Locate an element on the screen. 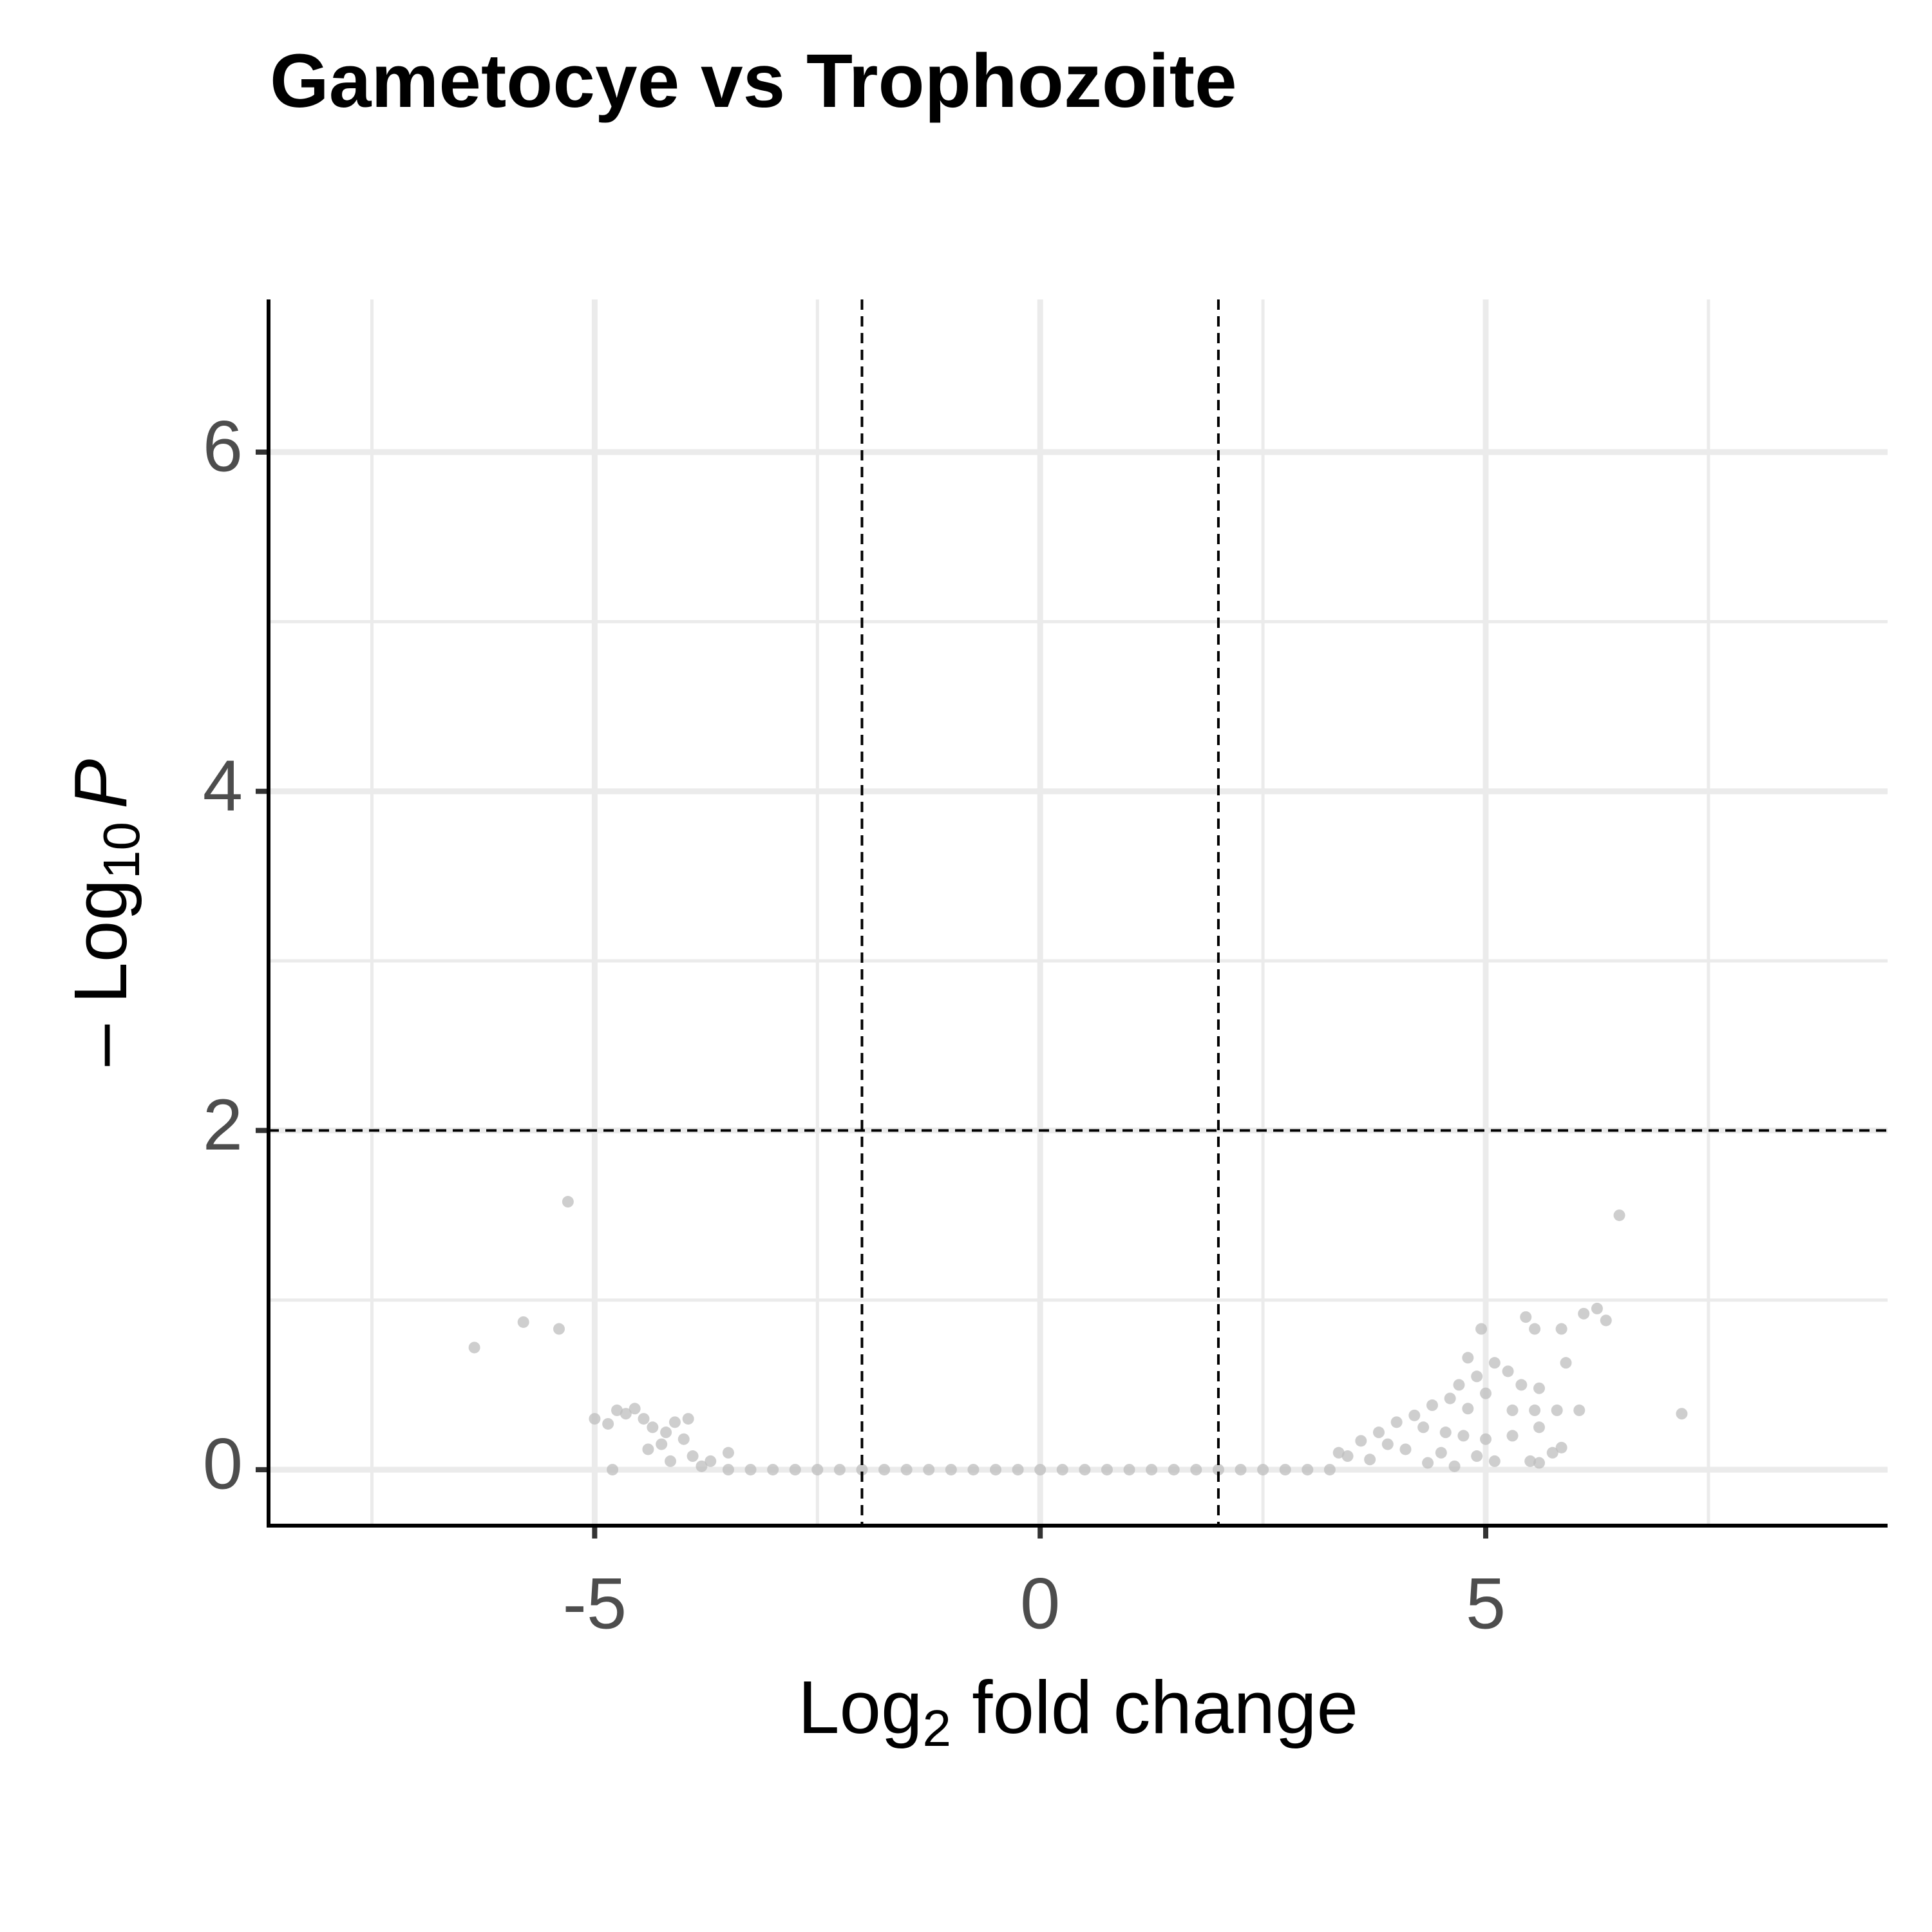  x-tick-label: 0 is located at coordinates (1040, 1604).